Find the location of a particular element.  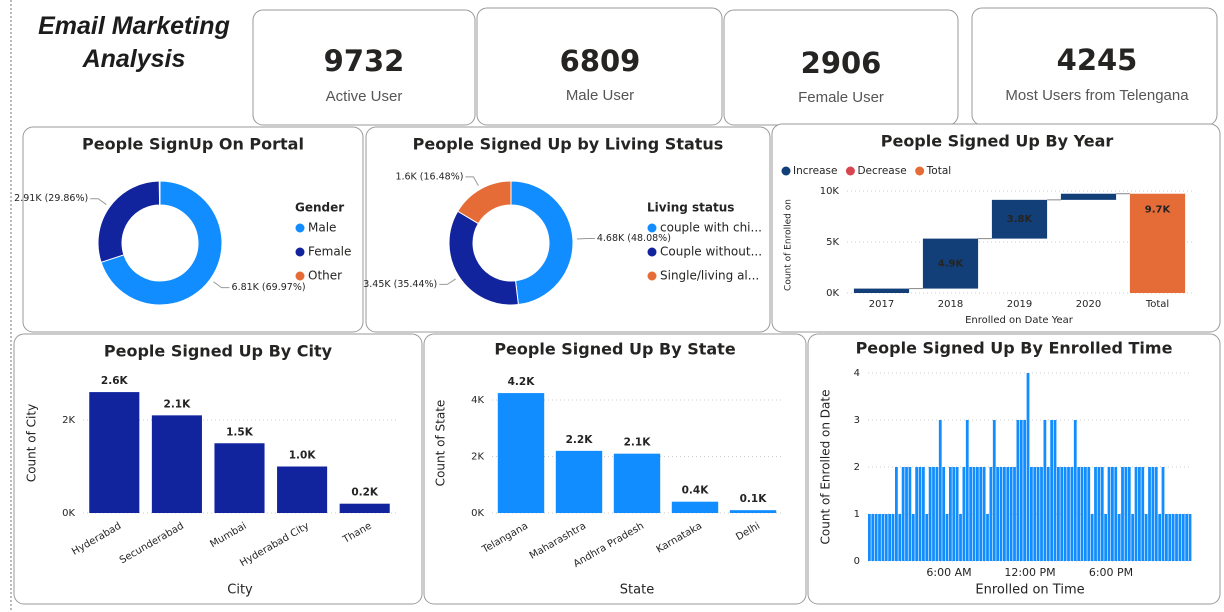

y-tick-label: 1 is located at coordinates (857, 514).